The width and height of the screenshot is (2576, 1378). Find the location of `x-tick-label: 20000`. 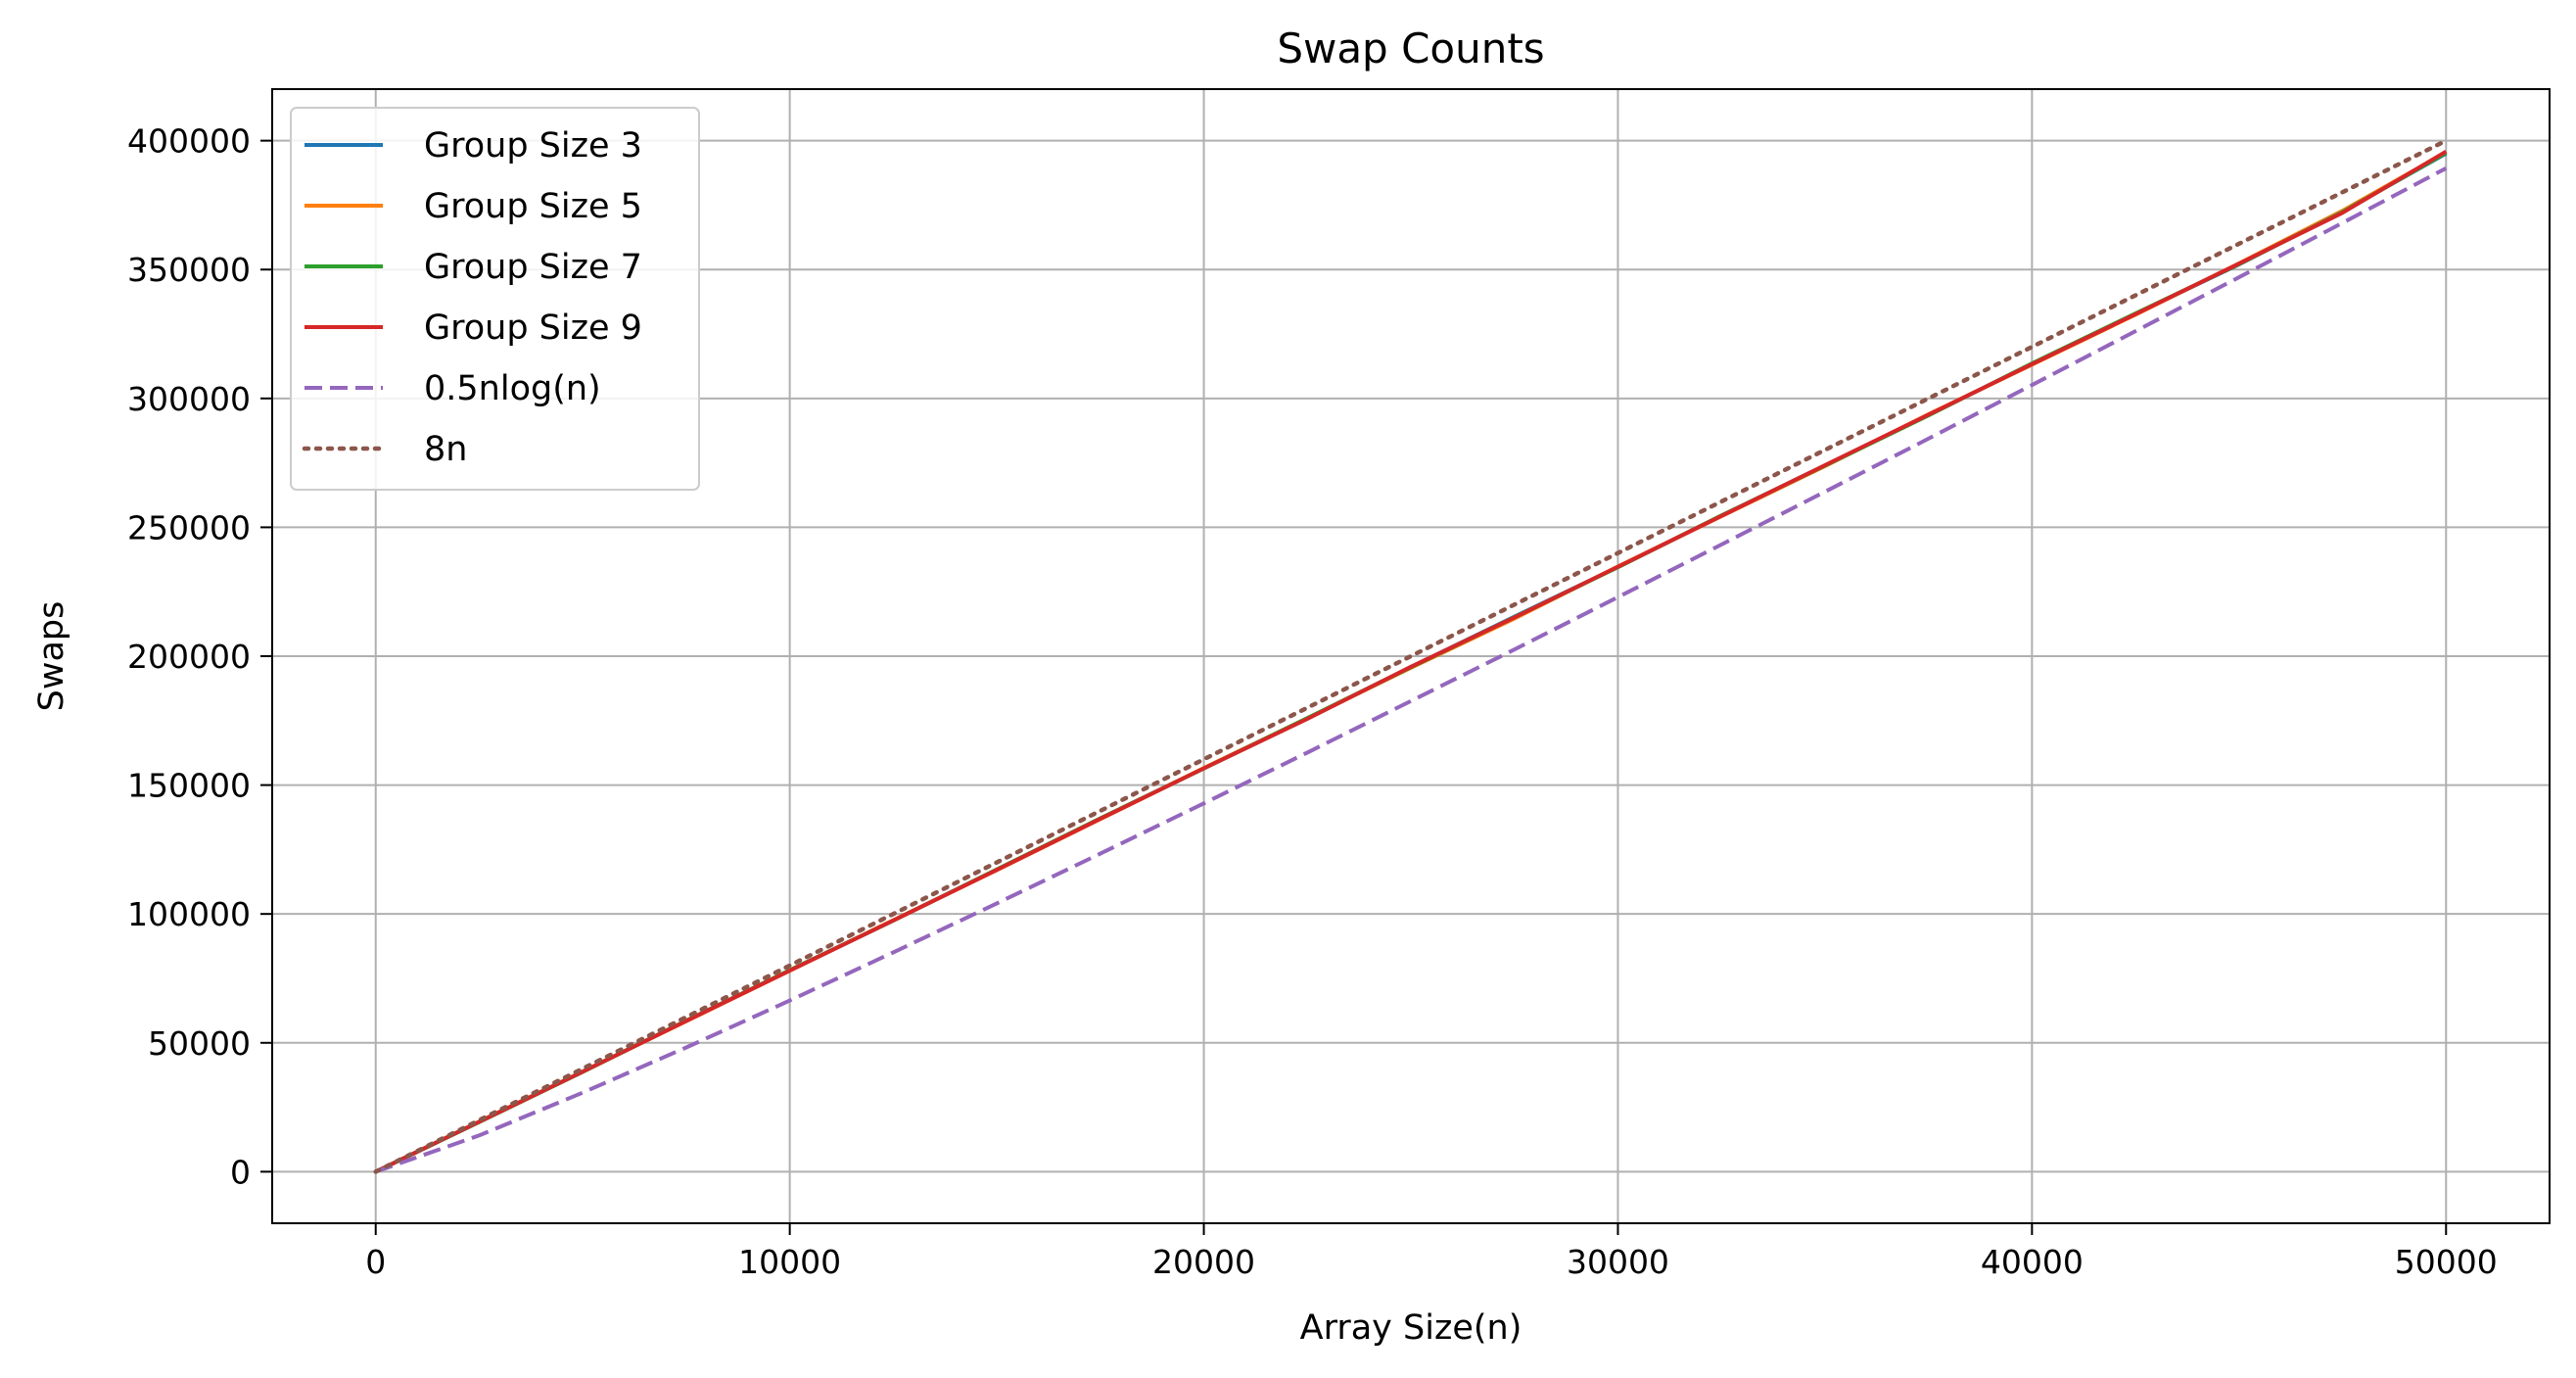

x-tick-label: 20000 is located at coordinates (1203, 1262).